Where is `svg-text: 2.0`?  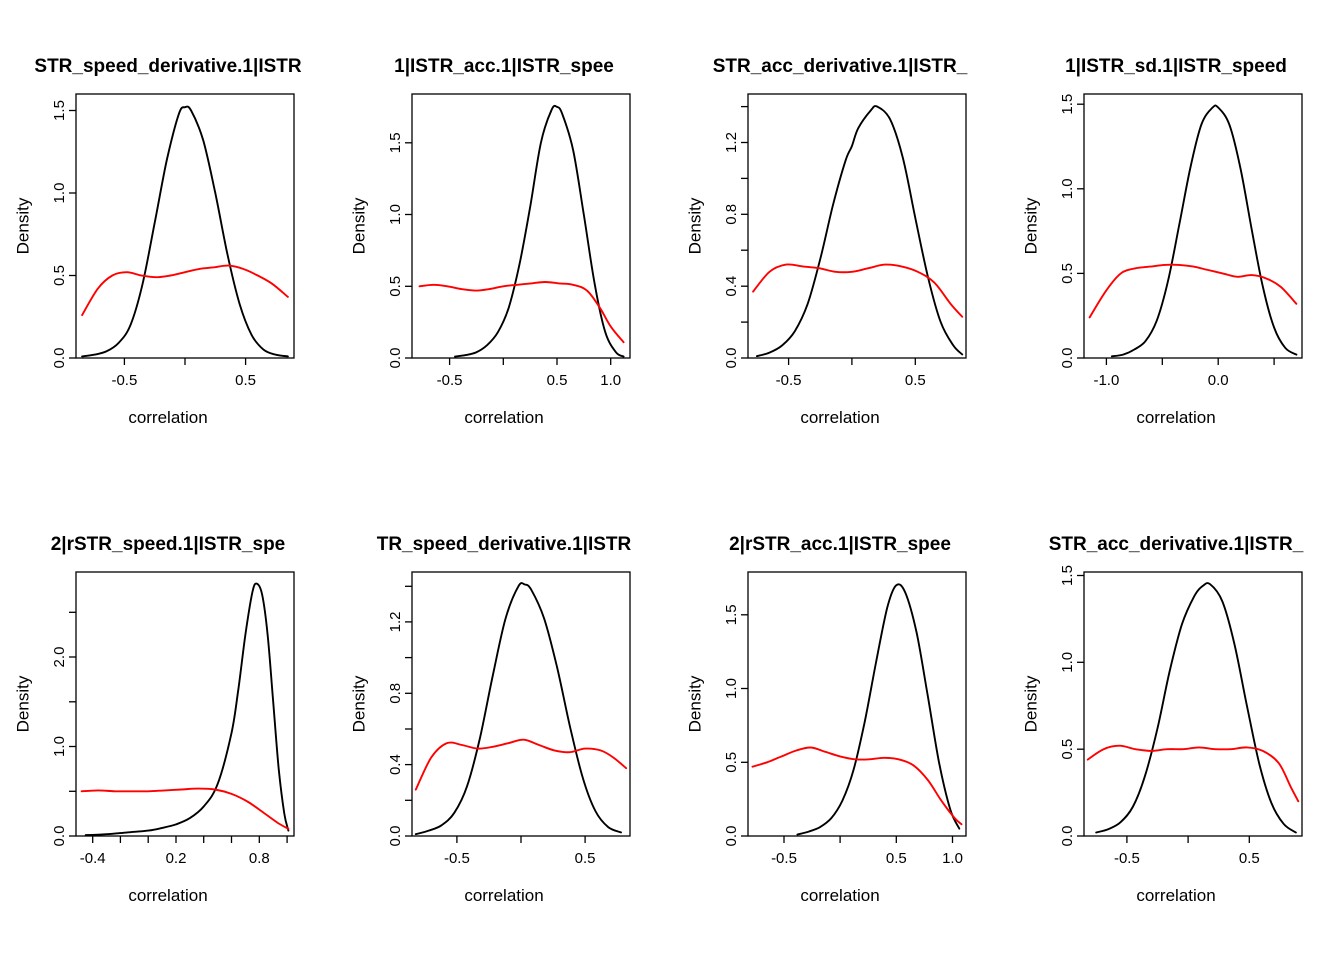 svg-text: 2.0 is located at coordinates (59, 657).